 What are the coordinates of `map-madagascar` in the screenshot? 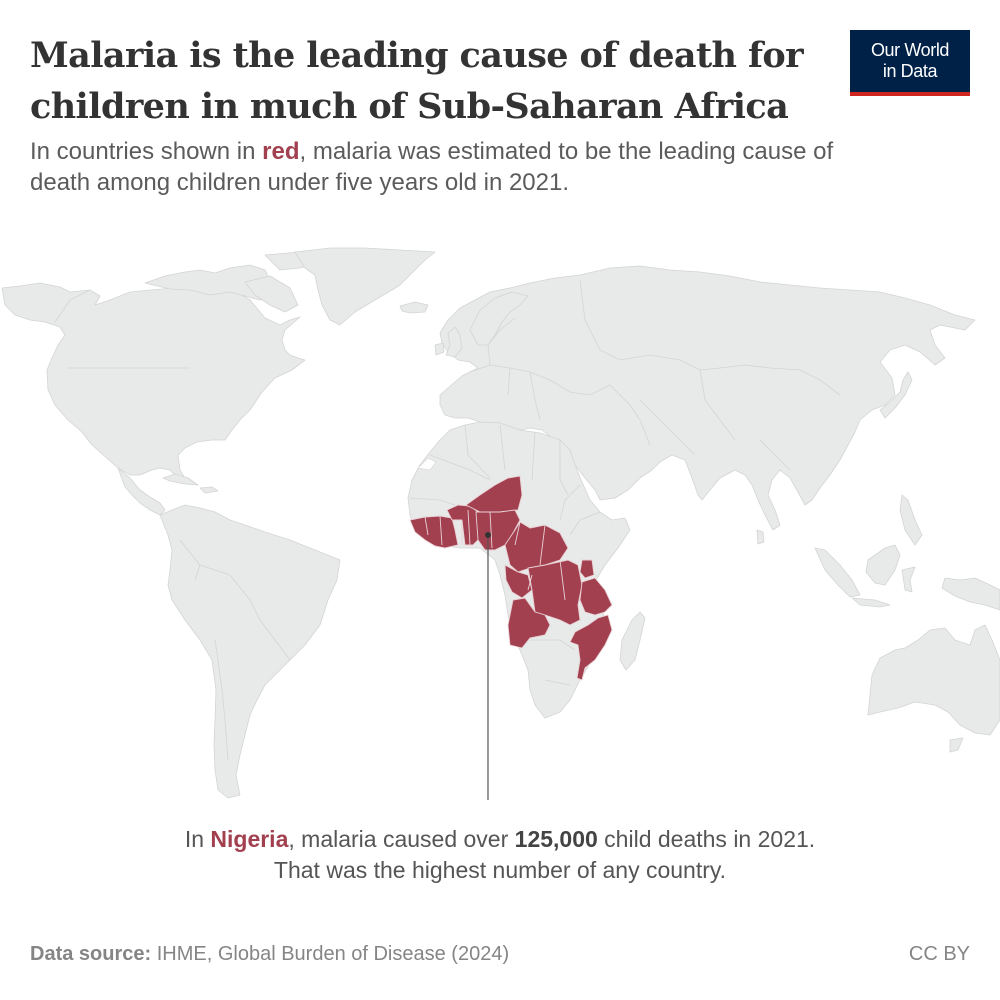 It's located at (632, 641).